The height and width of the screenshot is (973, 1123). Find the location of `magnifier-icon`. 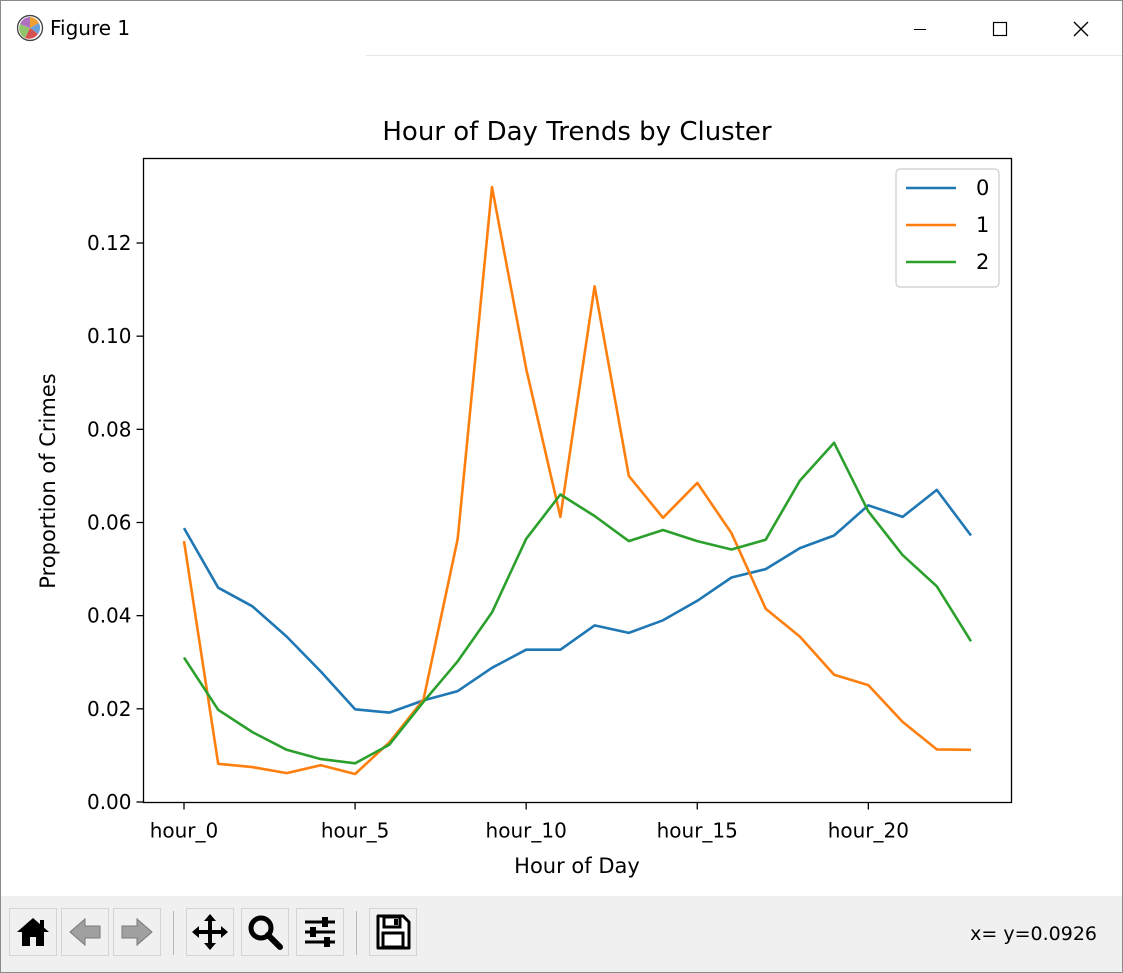

magnifier-icon is located at coordinates (265, 932).